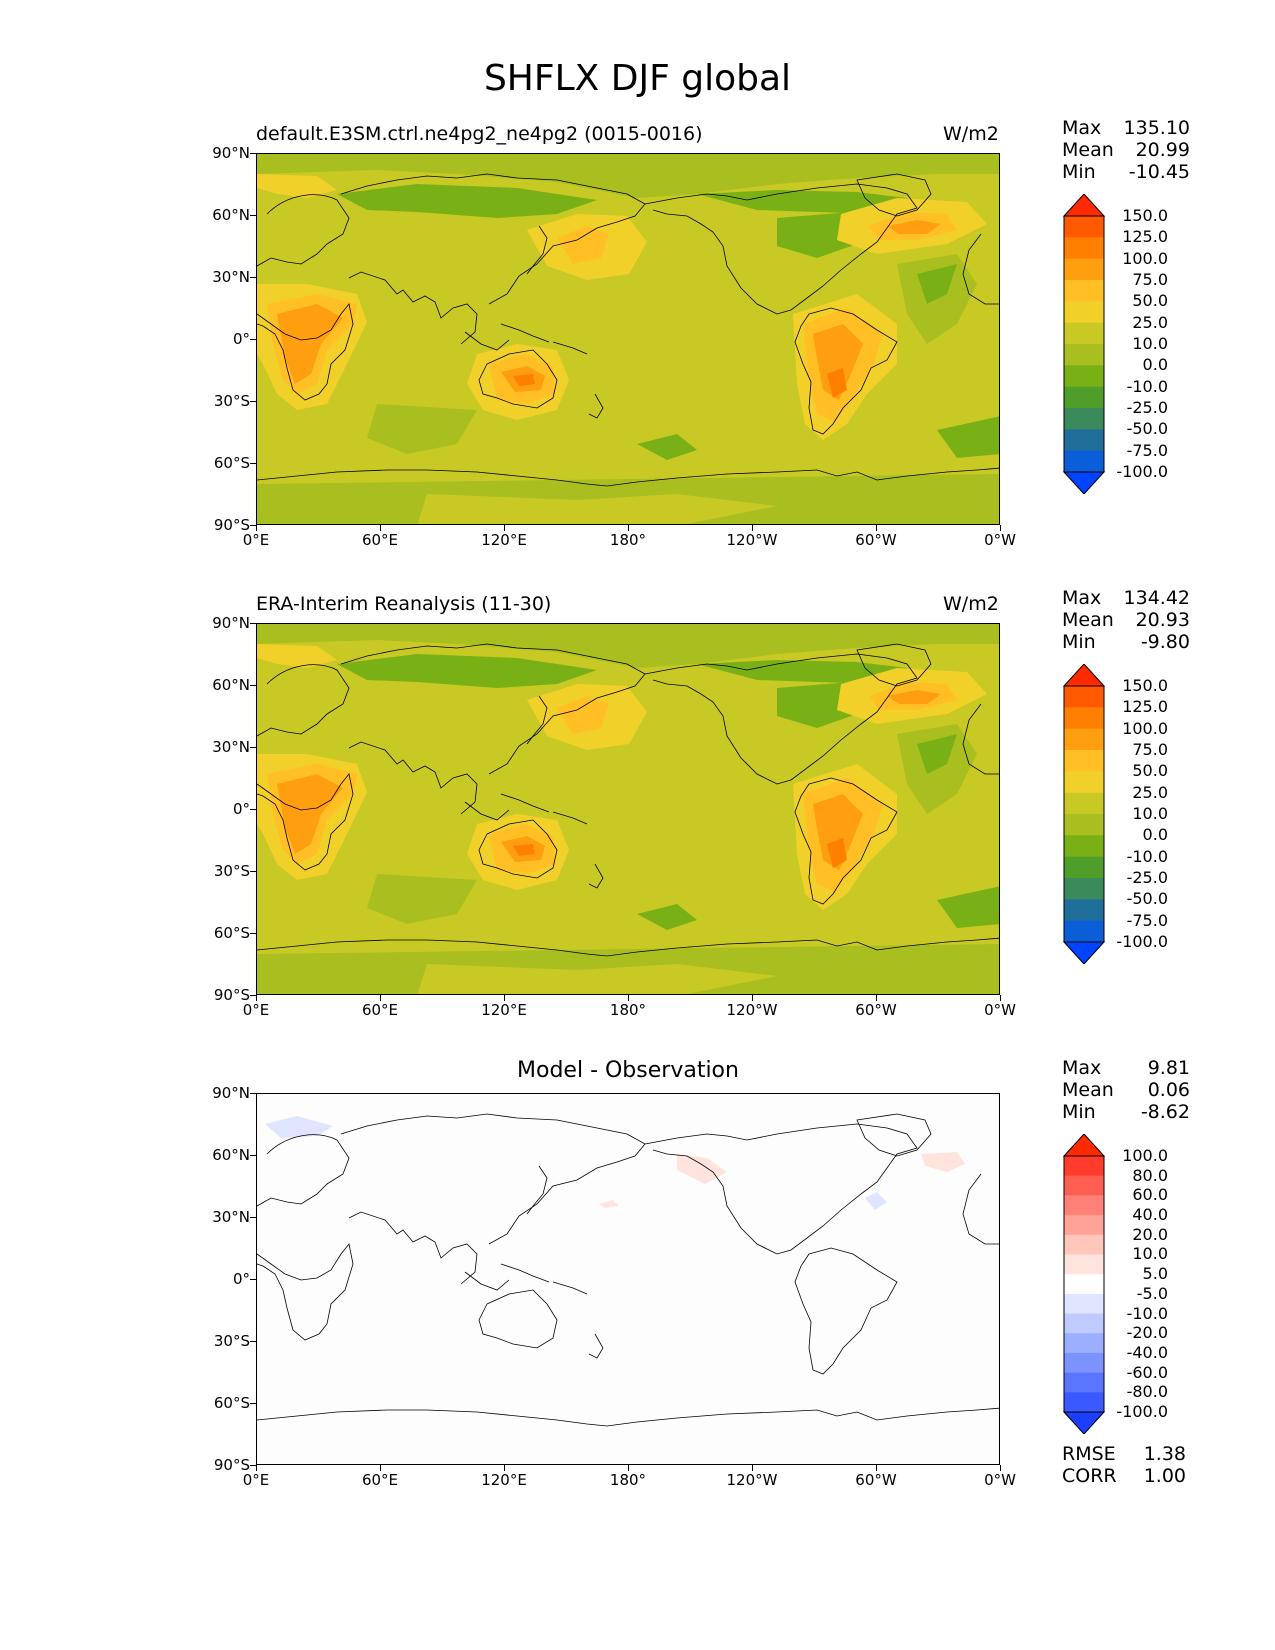 The height and width of the screenshot is (1650, 1275). What do you see at coordinates (1155, 1274) in the screenshot?
I see `colorbar-level-label: 5.0` at bounding box center [1155, 1274].